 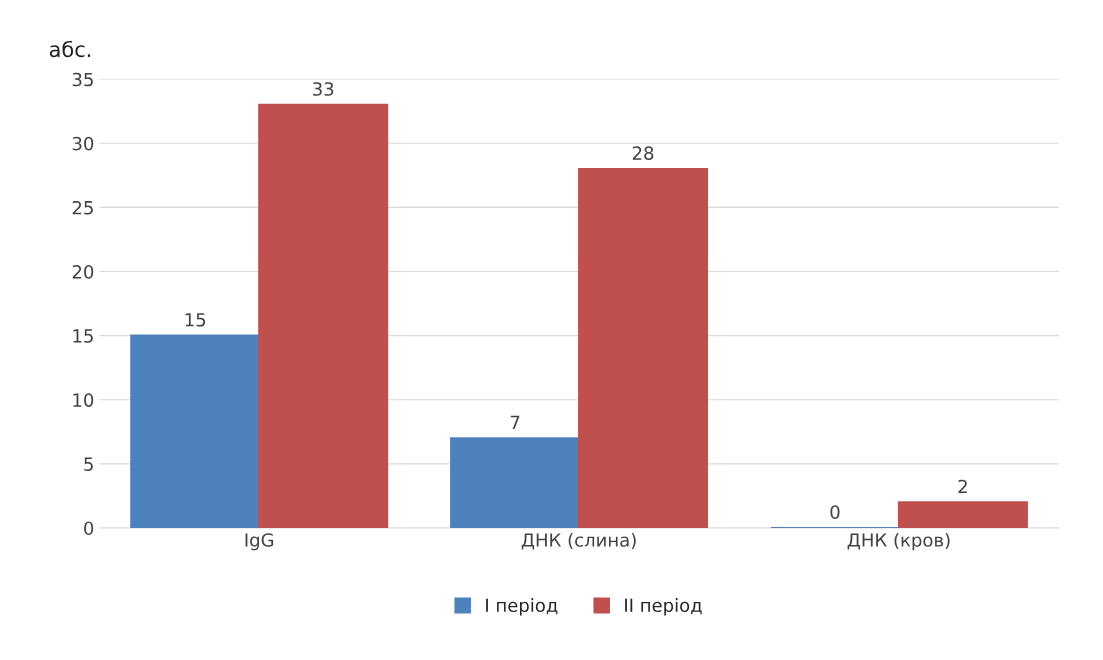 I want to click on data-label: 15, so click(x=195, y=320).